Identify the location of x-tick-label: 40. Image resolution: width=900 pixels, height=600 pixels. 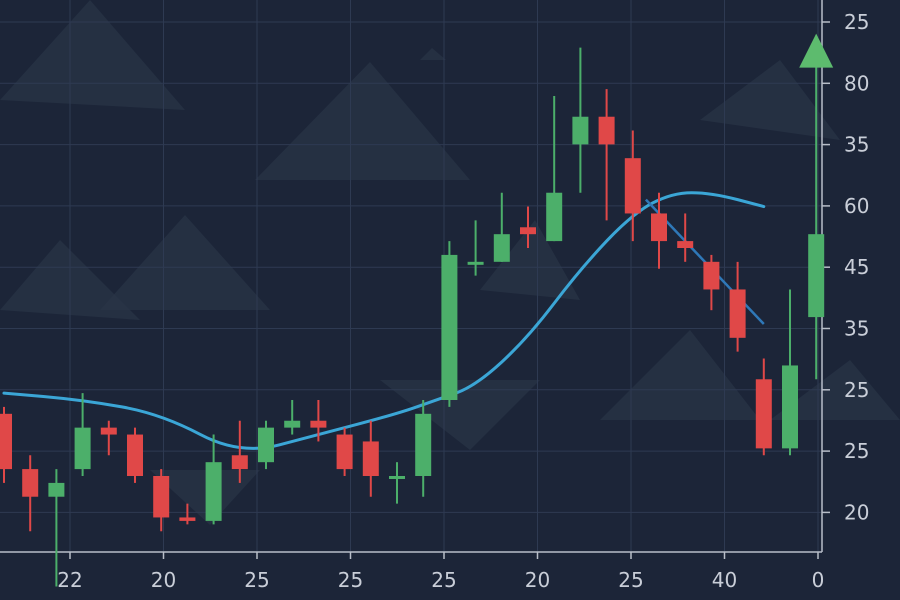
(724, 580).